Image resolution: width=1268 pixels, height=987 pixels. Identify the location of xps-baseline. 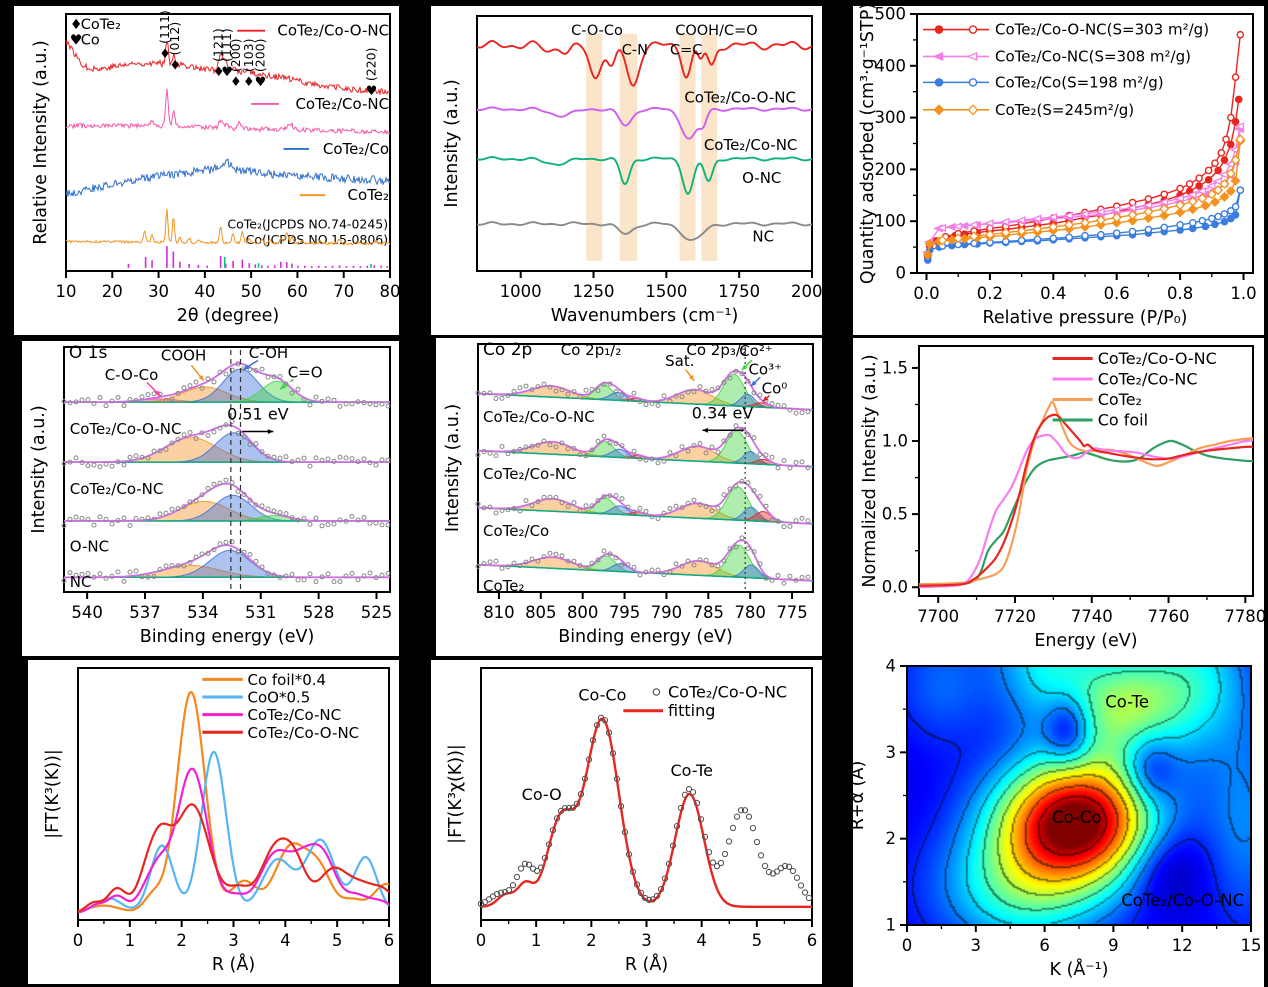
(645, 515).